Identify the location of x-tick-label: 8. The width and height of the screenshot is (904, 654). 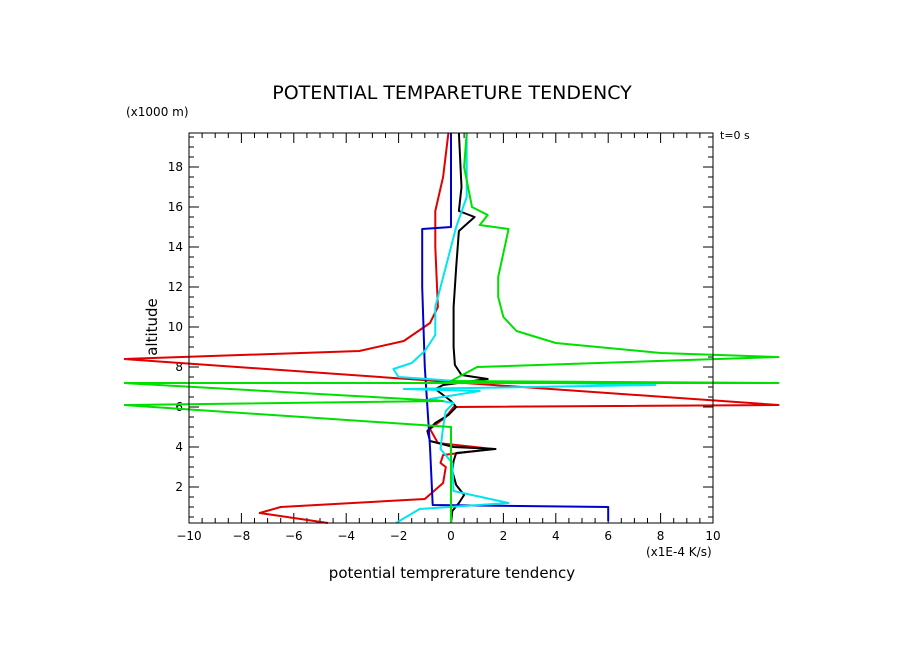
(661, 536).